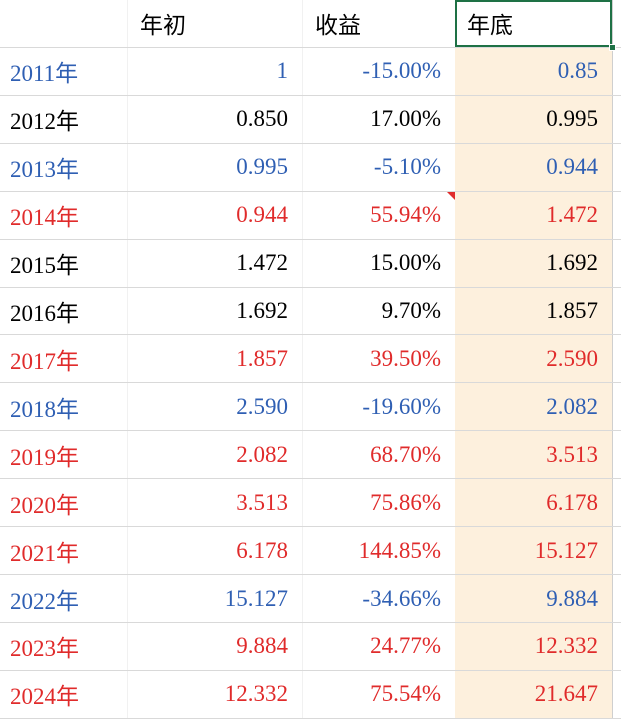 The height and width of the screenshot is (719, 621). Describe the element at coordinates (534, 359) in the screenshot. I see `end-cell: 2.590` at that location.